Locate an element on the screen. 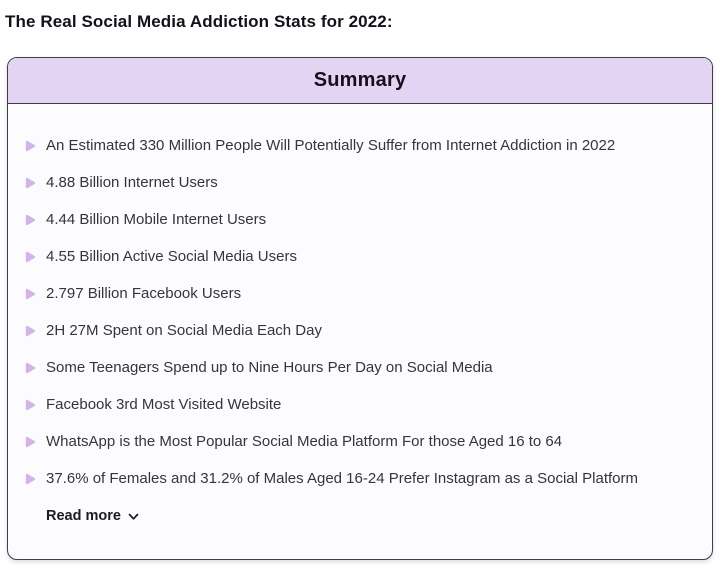 This screenshot has width=720, height=573. read-more-button: Read more is located at coordinates (92, 516).